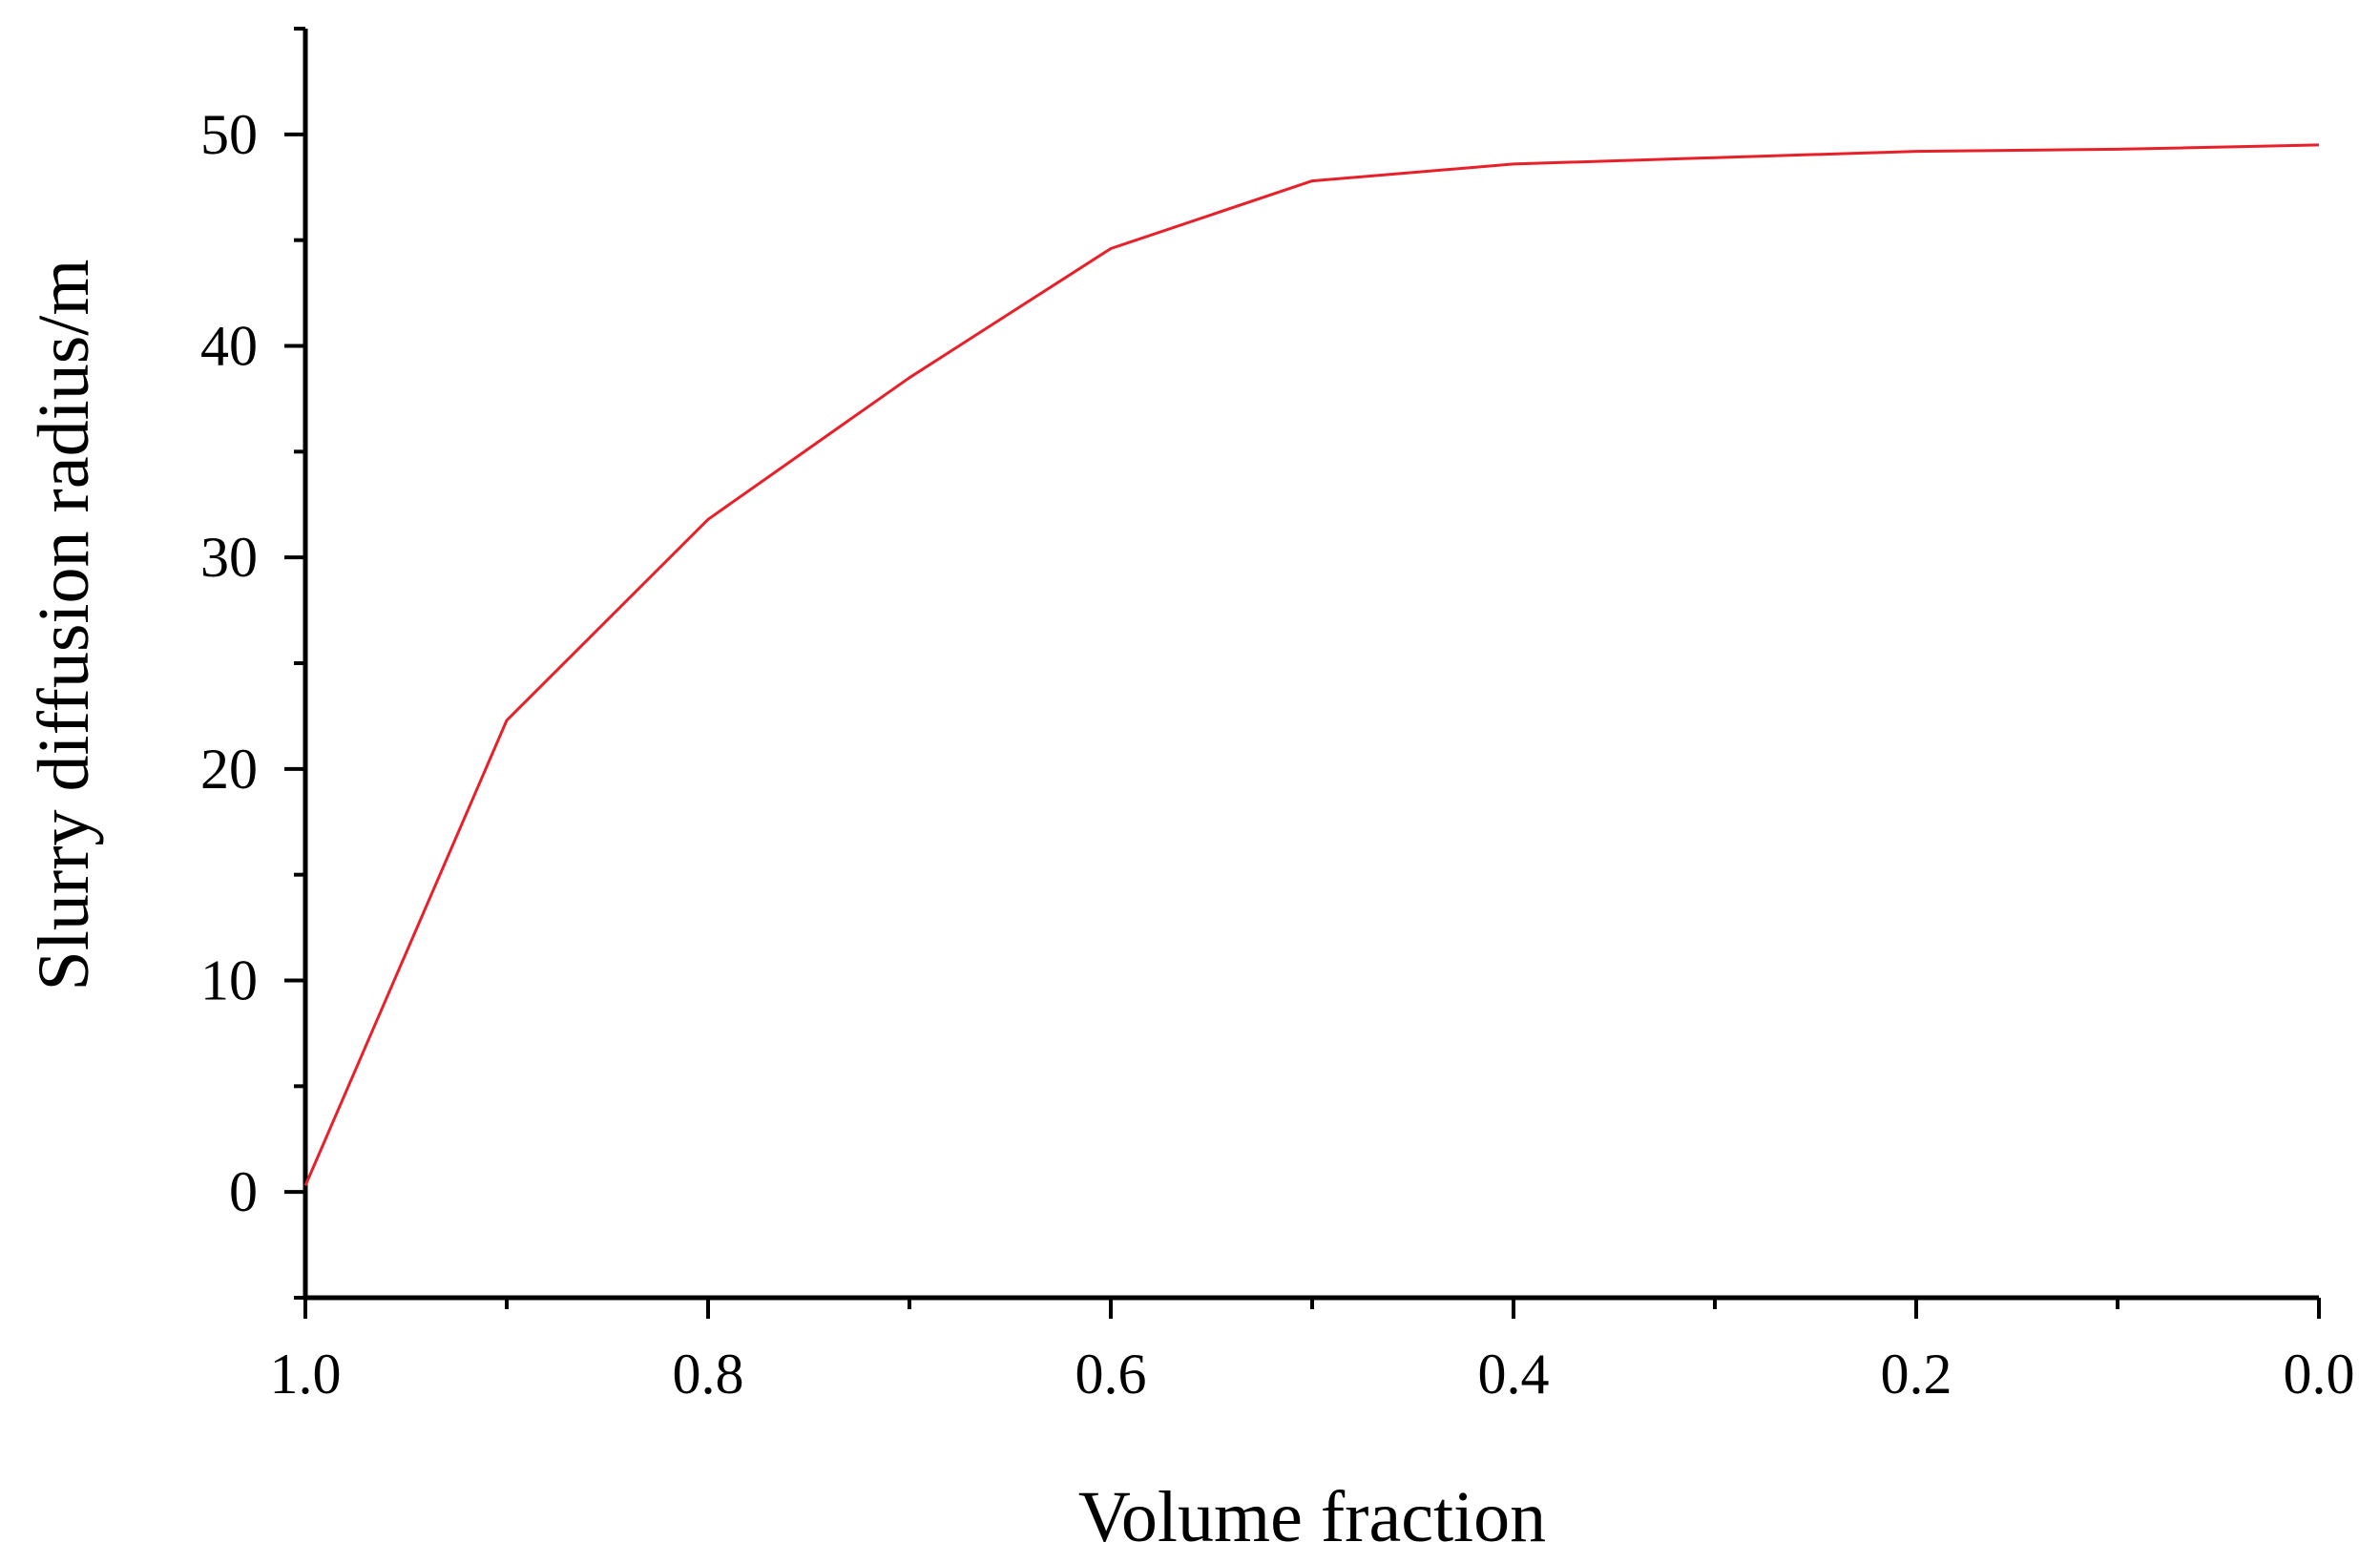 The height and width of the screenshot is (1563, 2380). I want to click on y-tick-label: 20, so click(229, 769).